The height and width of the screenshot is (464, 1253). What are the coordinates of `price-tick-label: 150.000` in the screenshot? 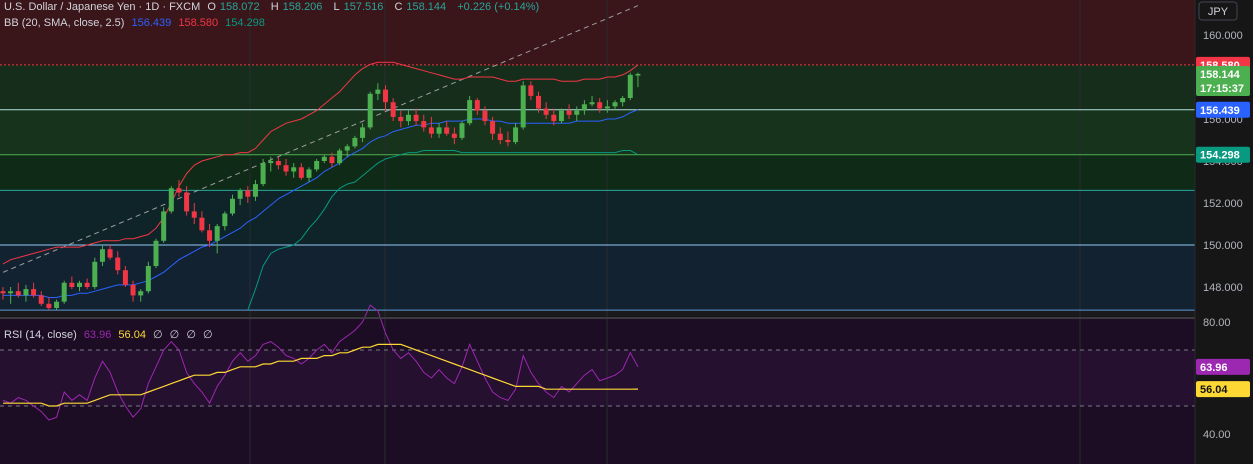 It's located at (1223, 246).